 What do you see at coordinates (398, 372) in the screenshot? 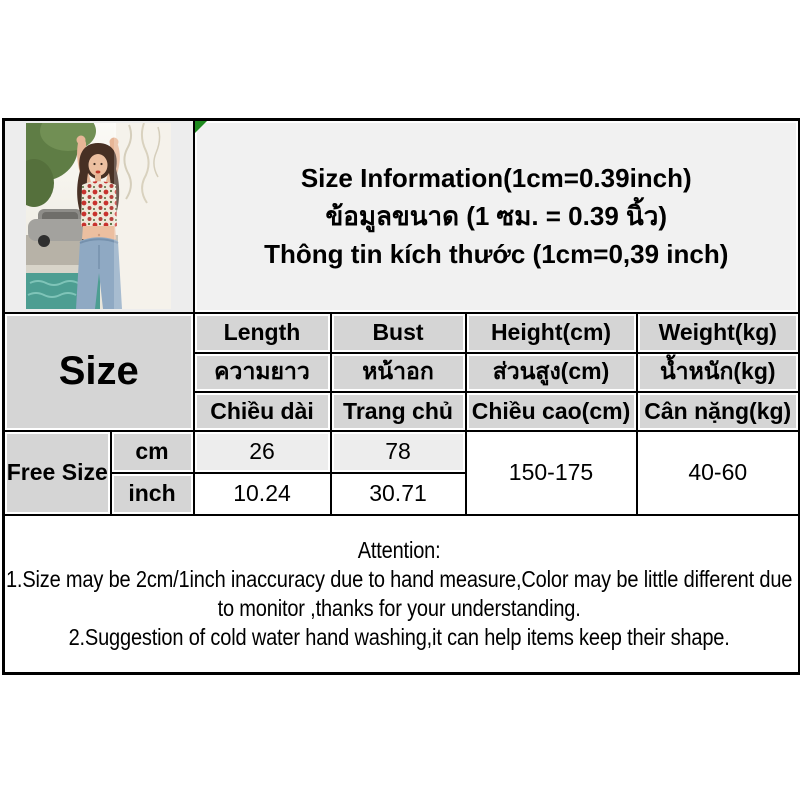
I see `header-bust-th: หน้าอก` at bounding box center [398, 372].